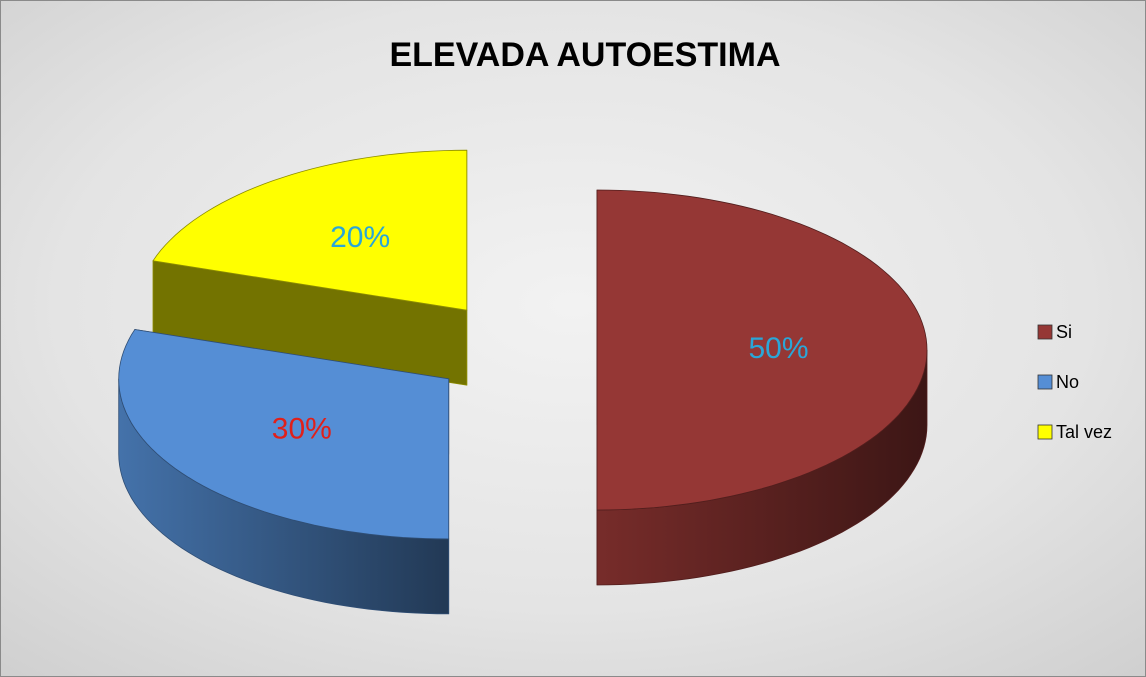  Describe the element at coordinates (302, 429) in the screenshot. I see `data-label: 30%` at that location.